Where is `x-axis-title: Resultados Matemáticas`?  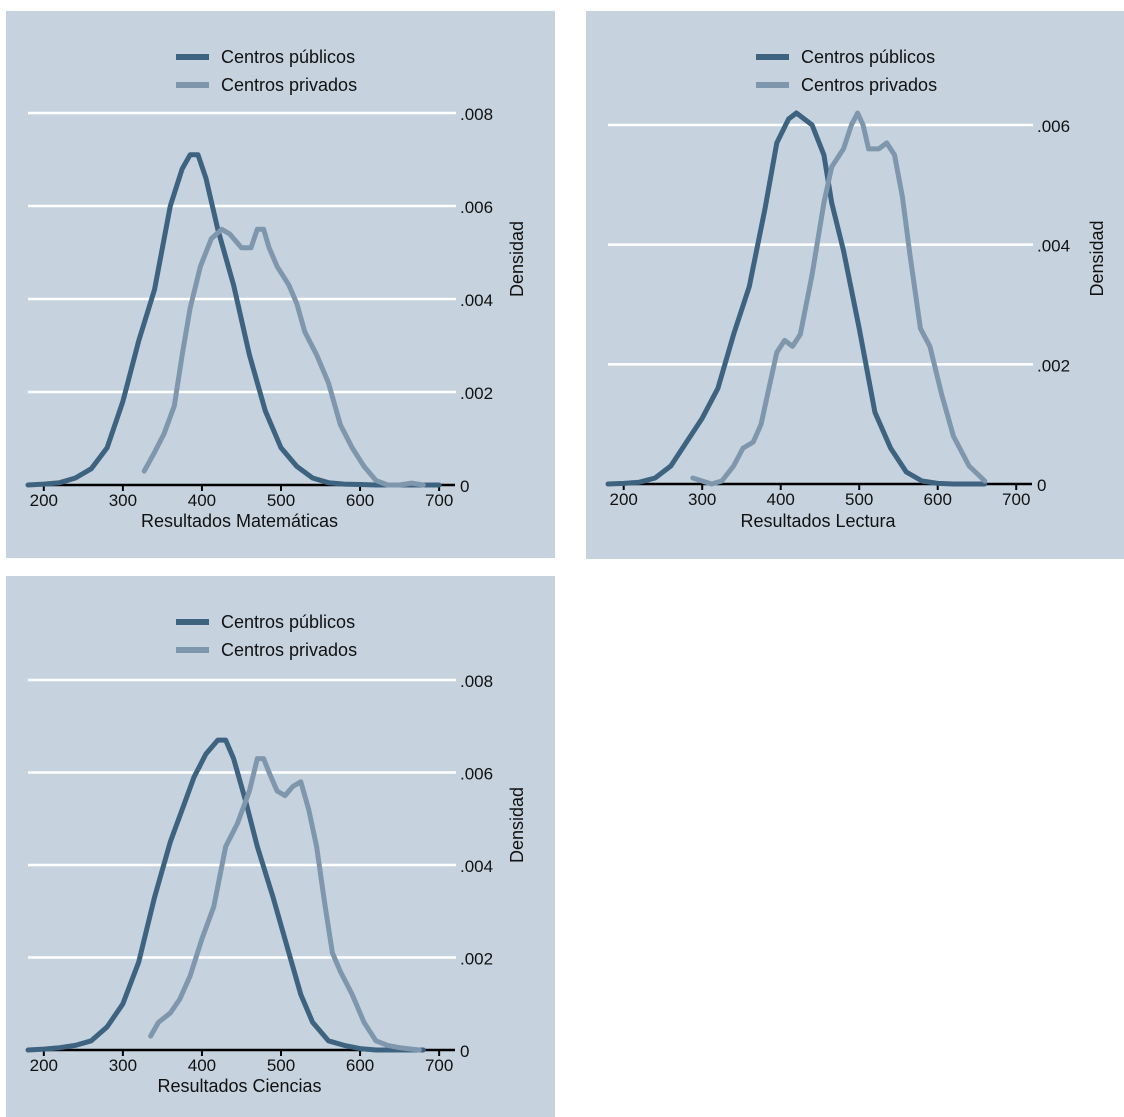
x-axis-title: Resultados Matemáticas is located at coordinates (239, 521).